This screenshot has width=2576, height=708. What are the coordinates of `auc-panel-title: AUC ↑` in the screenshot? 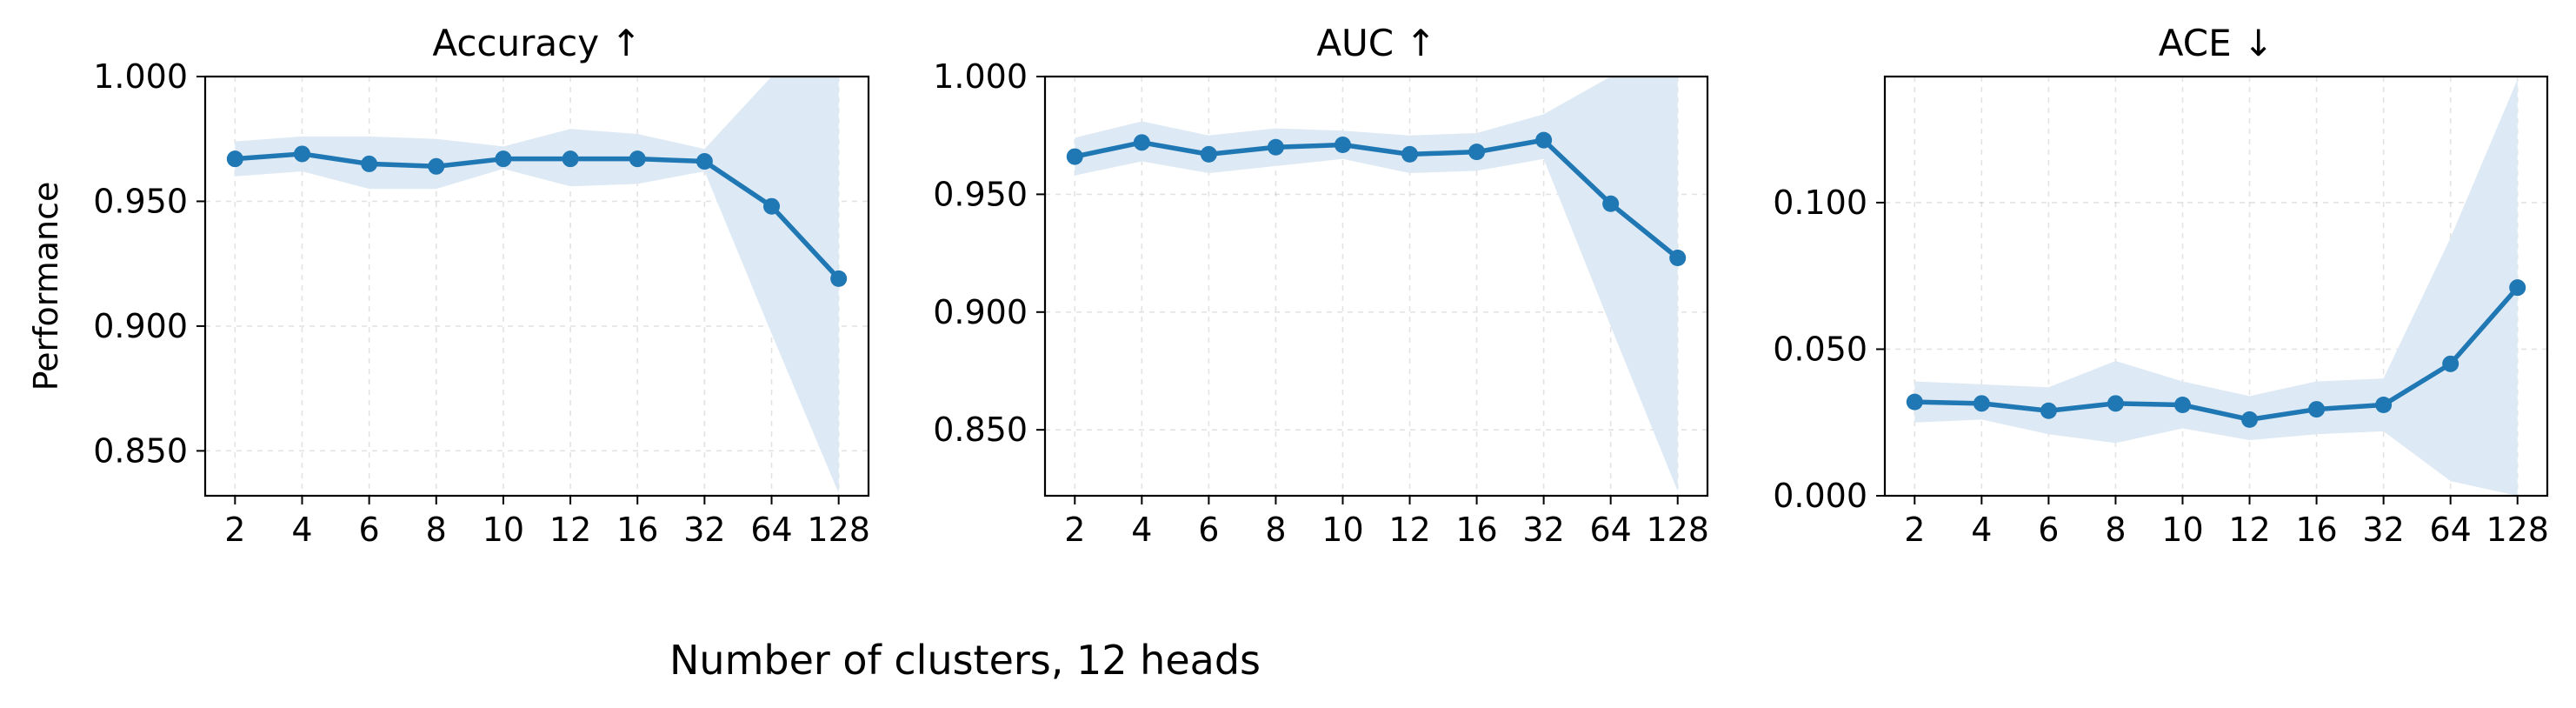 It's located at (1375, 43).